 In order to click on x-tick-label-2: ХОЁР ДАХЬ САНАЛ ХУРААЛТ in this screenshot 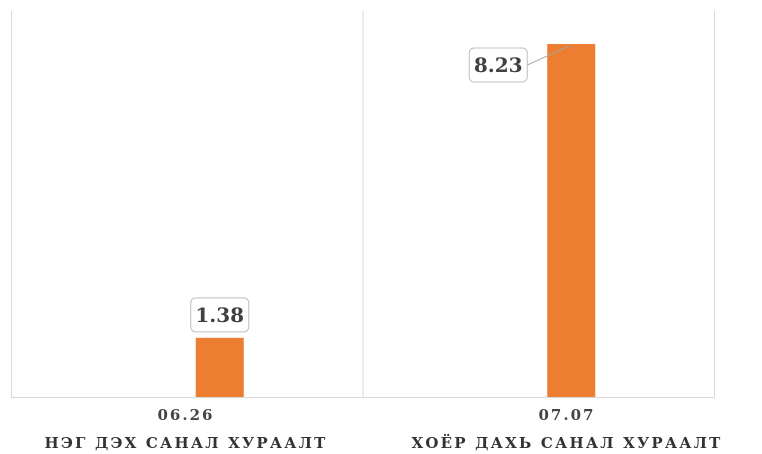, I will do `click(566, 442)`.